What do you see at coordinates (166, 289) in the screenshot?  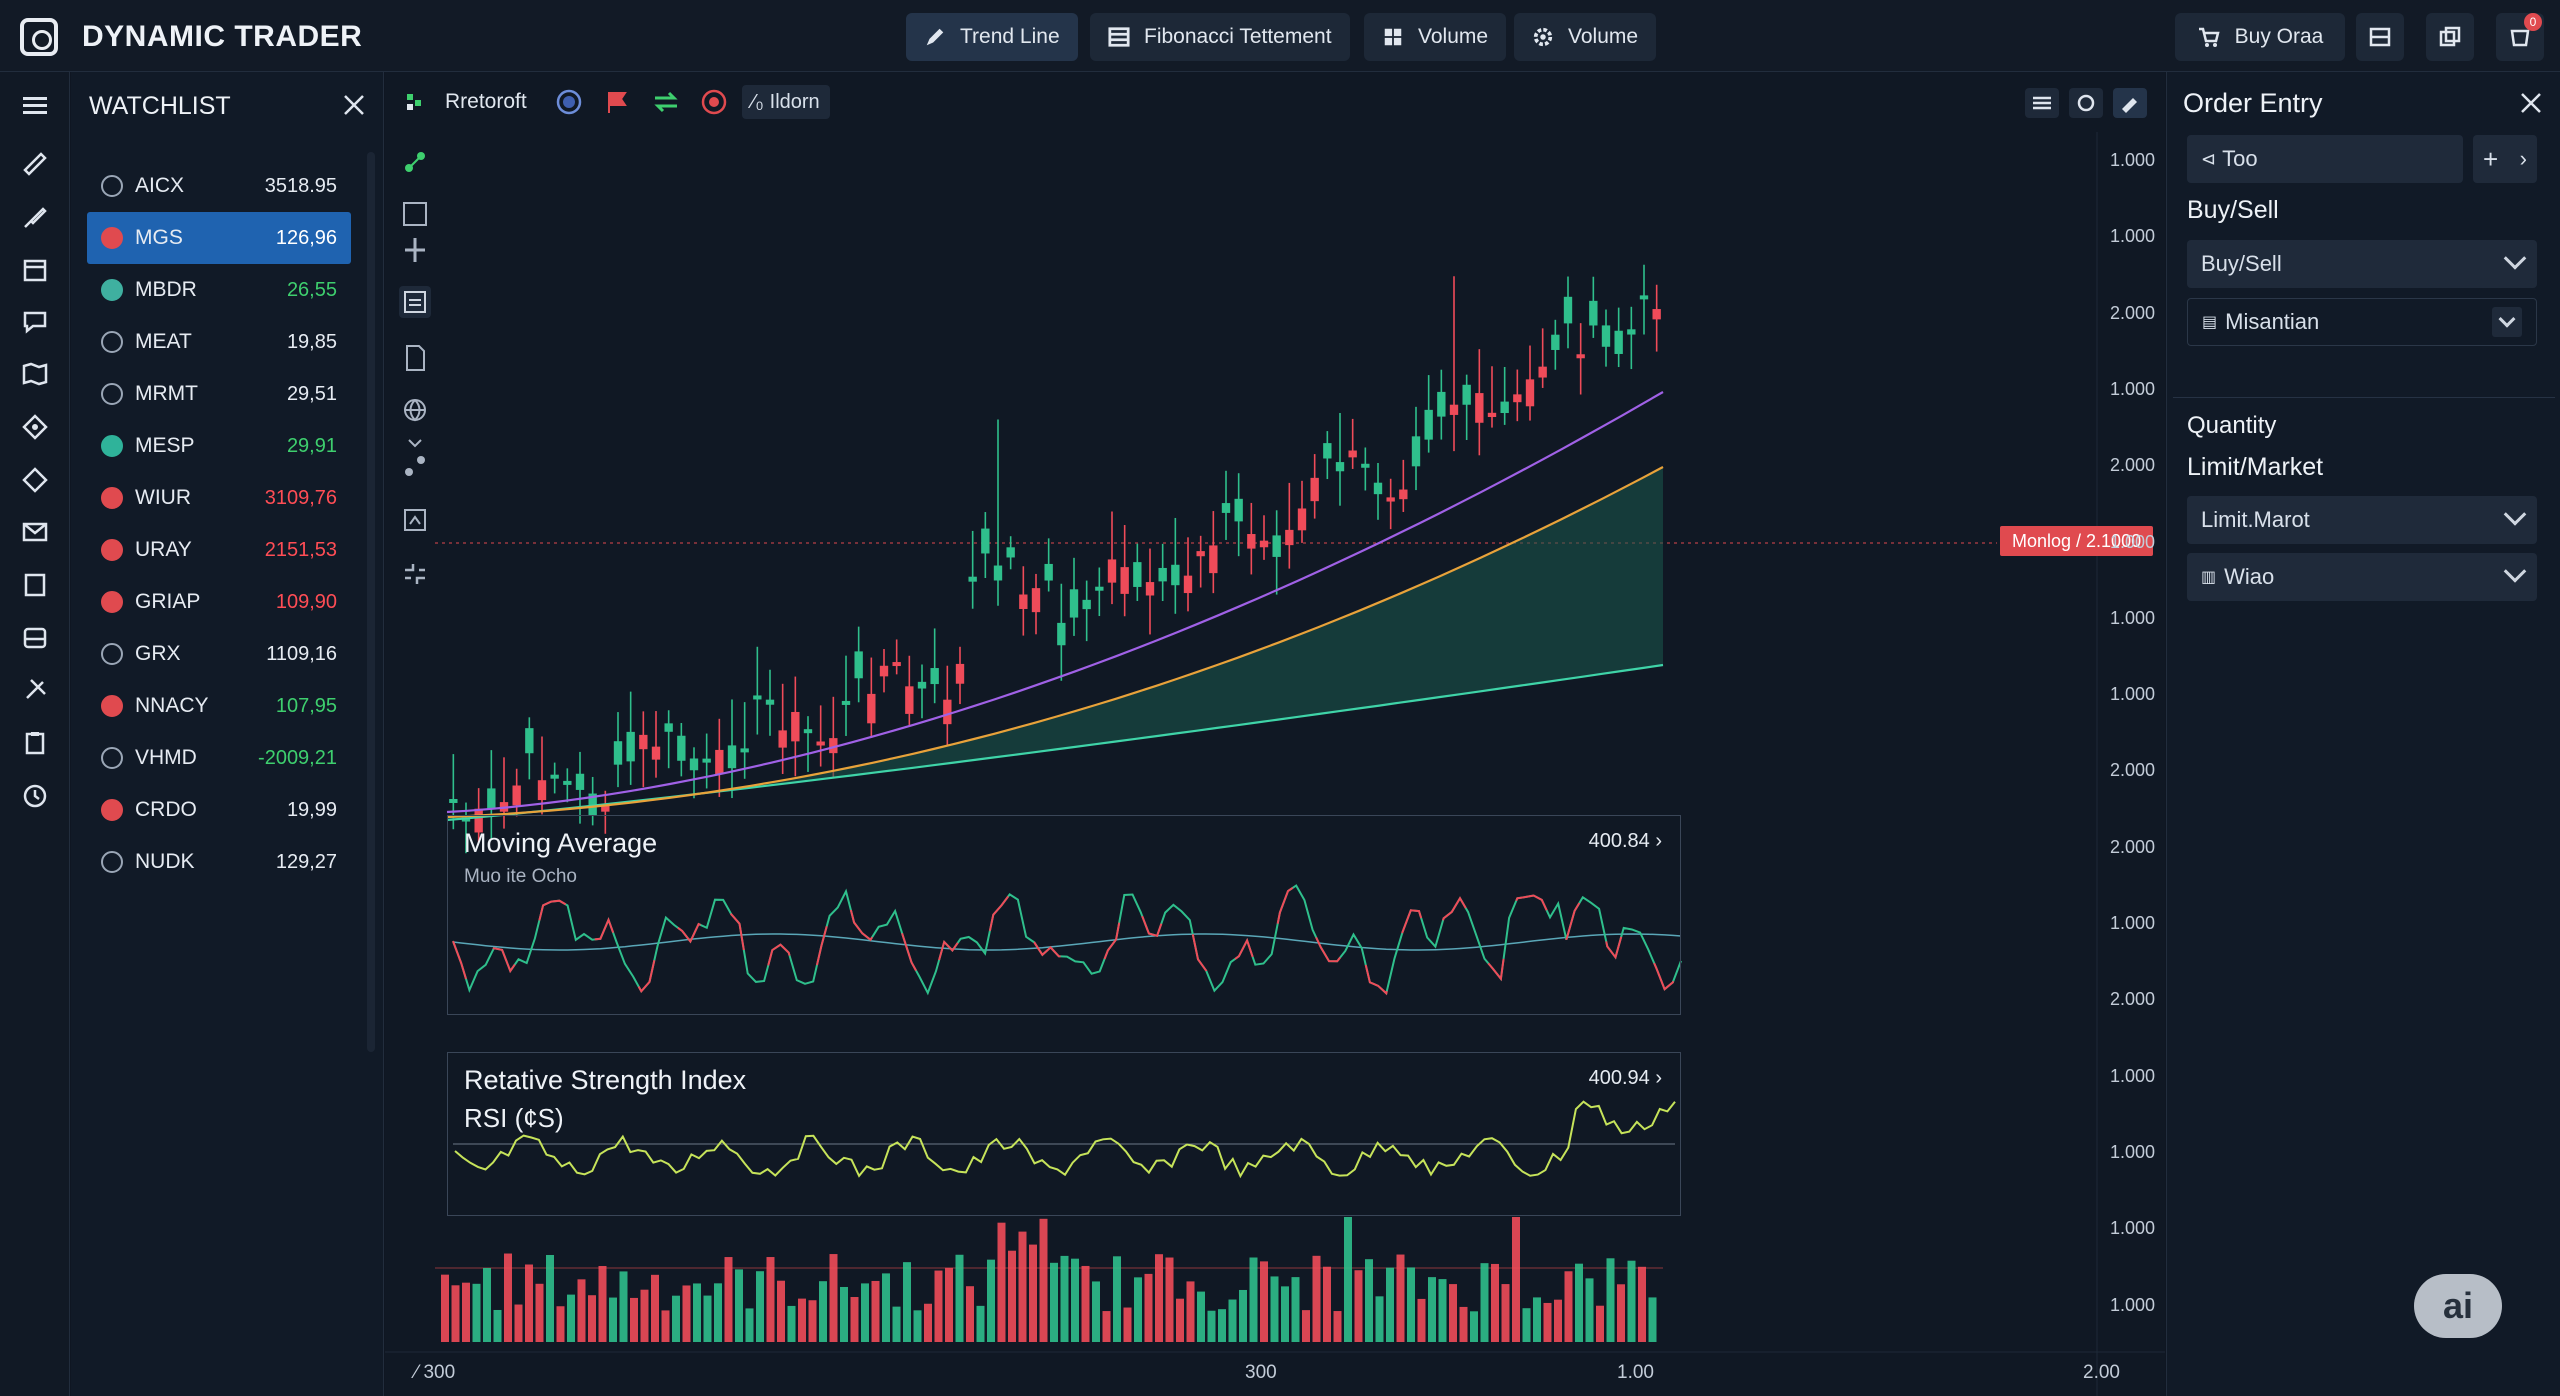 I see `watchlist-symbol: MBDR` at bounding box center [166, 289].